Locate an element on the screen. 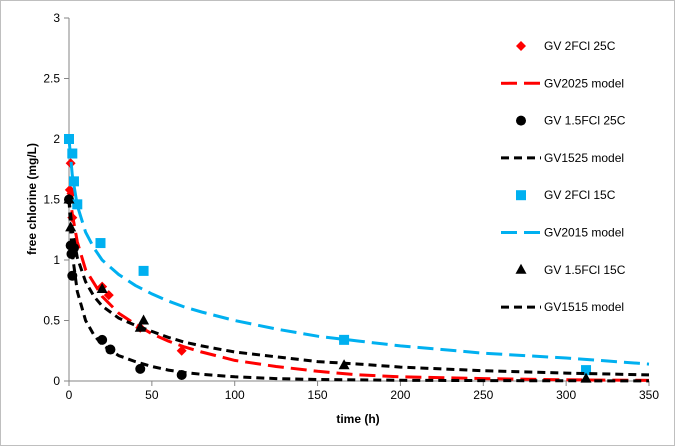 This screenshot has width=675, height=447. y-tick-label: 0.5 is located at coordinates (51, 321).